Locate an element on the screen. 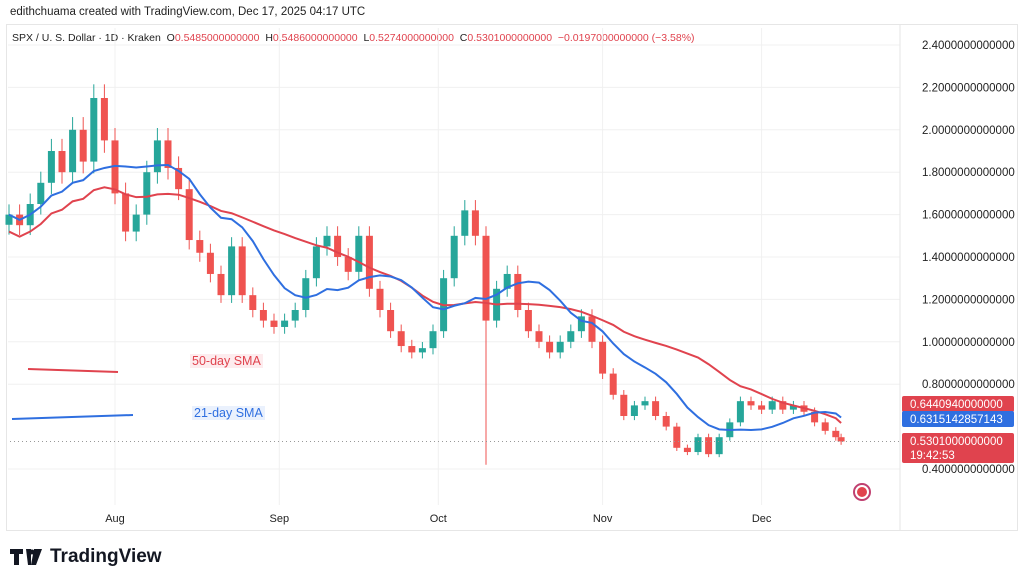 This screenshot has width=1024, height=584. sma21-price-tag is located at coordinates (958, 419).